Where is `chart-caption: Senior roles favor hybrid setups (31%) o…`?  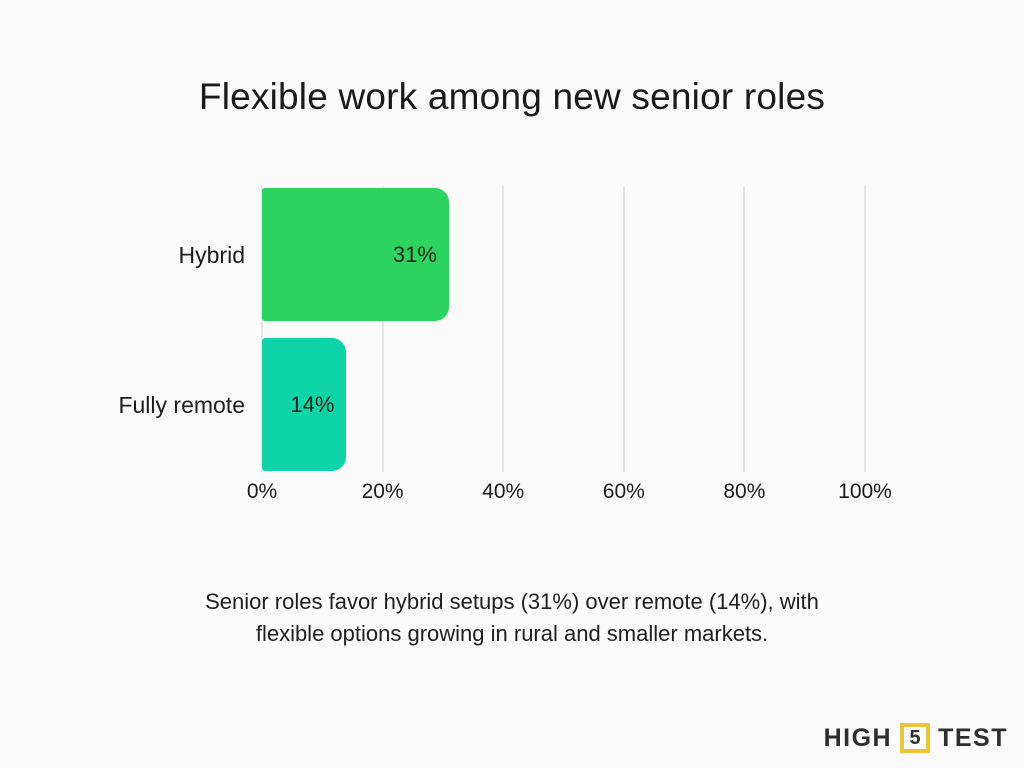 chart-caption: Senior roles favor hybrid setups (31%) o… is located at coordinates (512, 618).